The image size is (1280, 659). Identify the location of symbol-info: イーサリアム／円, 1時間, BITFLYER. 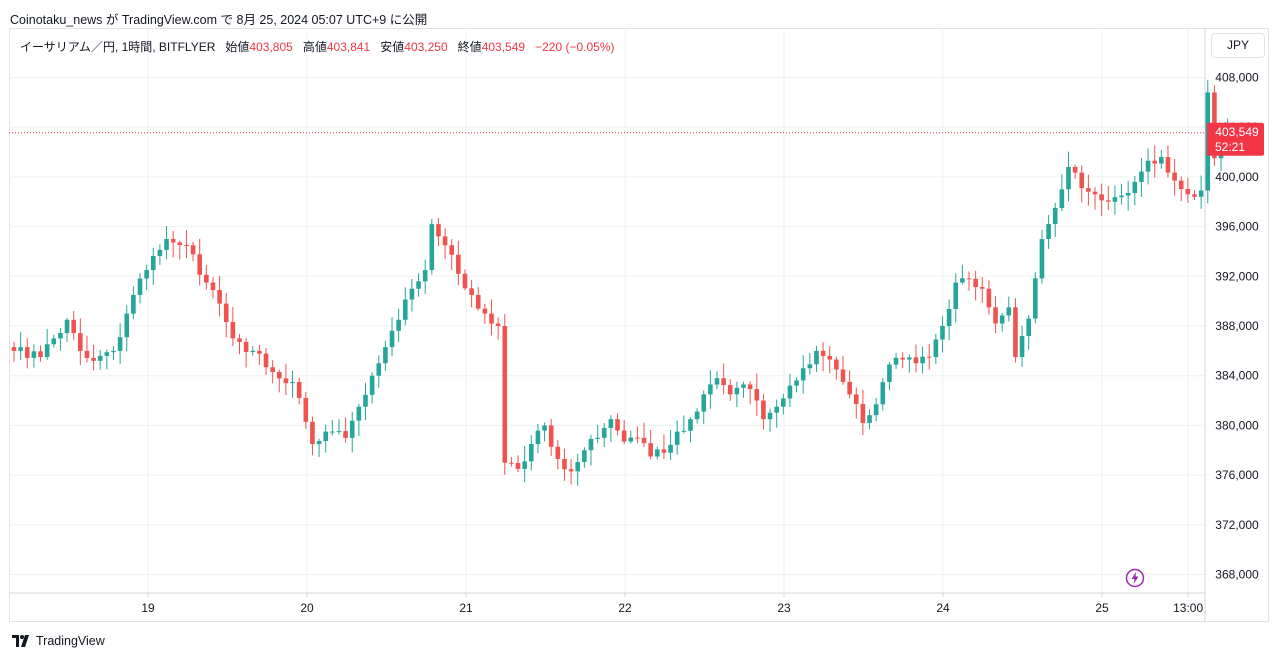
(118, 47).